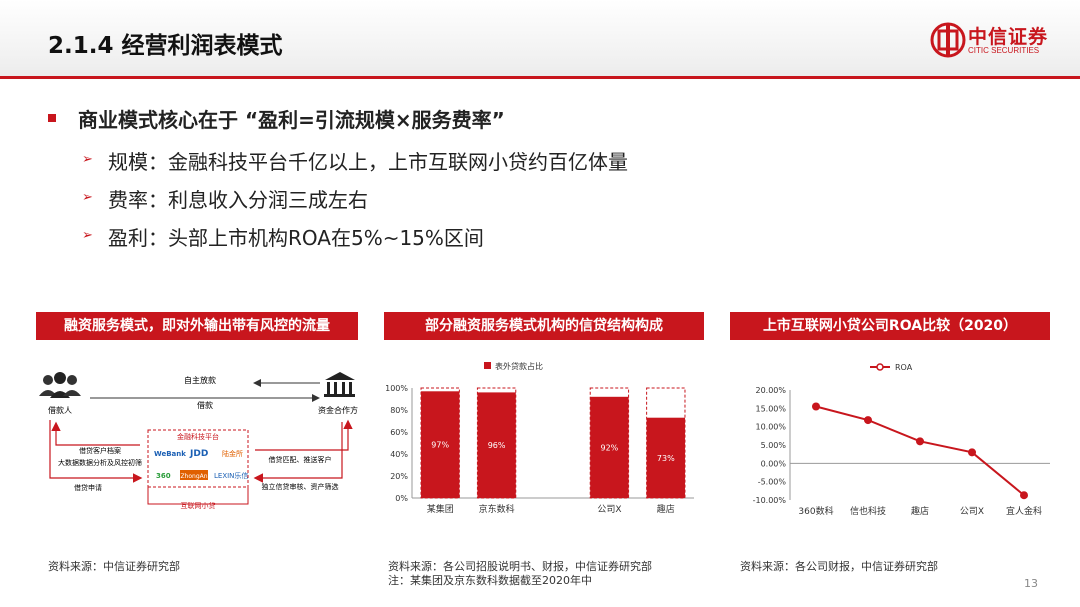 This screenshot has width=1080, height=607. I want to click on platform-box, so click(198, 467).